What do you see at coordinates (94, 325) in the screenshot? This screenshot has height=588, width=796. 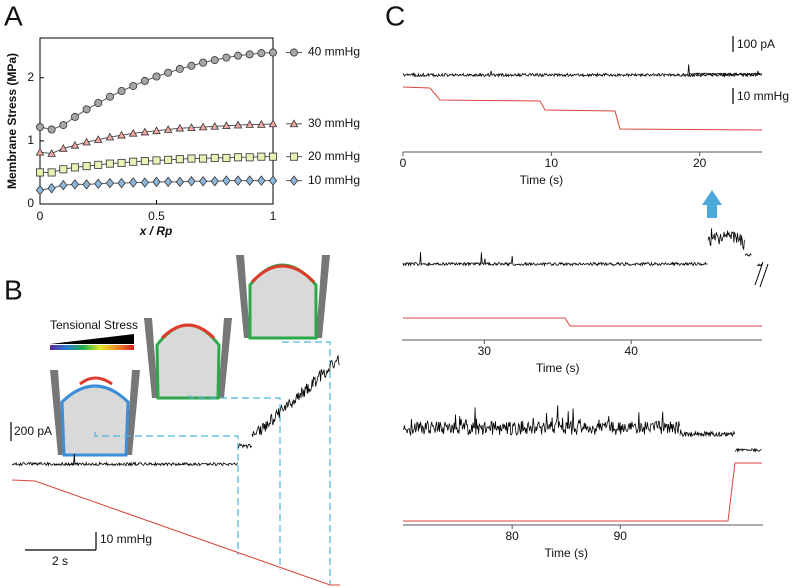 I see `colorbar-label: Tensional Stress` at bounding box center [94, 325].